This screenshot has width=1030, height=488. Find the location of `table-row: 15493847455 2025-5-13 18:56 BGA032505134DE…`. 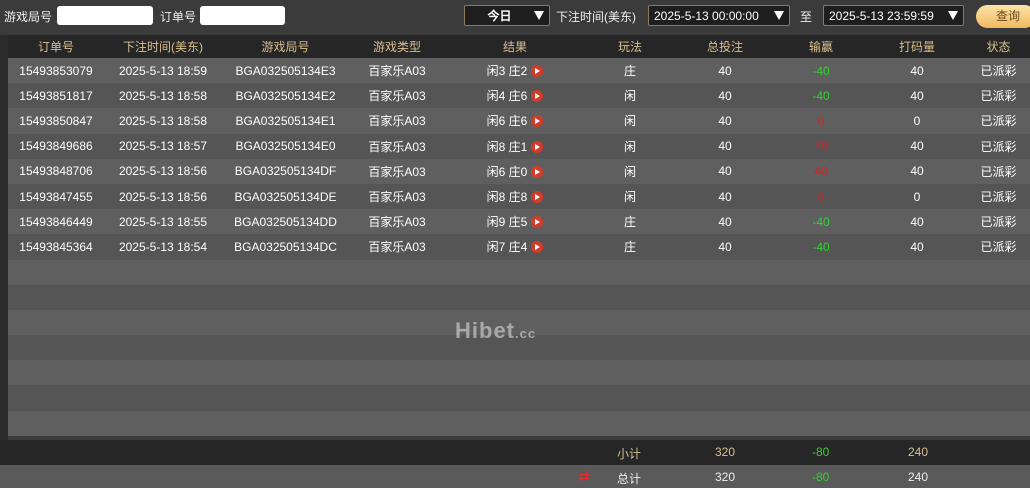

table-row: 15493847455 2025-5-13 18:56 BGA032505134DE… is located at coordinates (519, 196).